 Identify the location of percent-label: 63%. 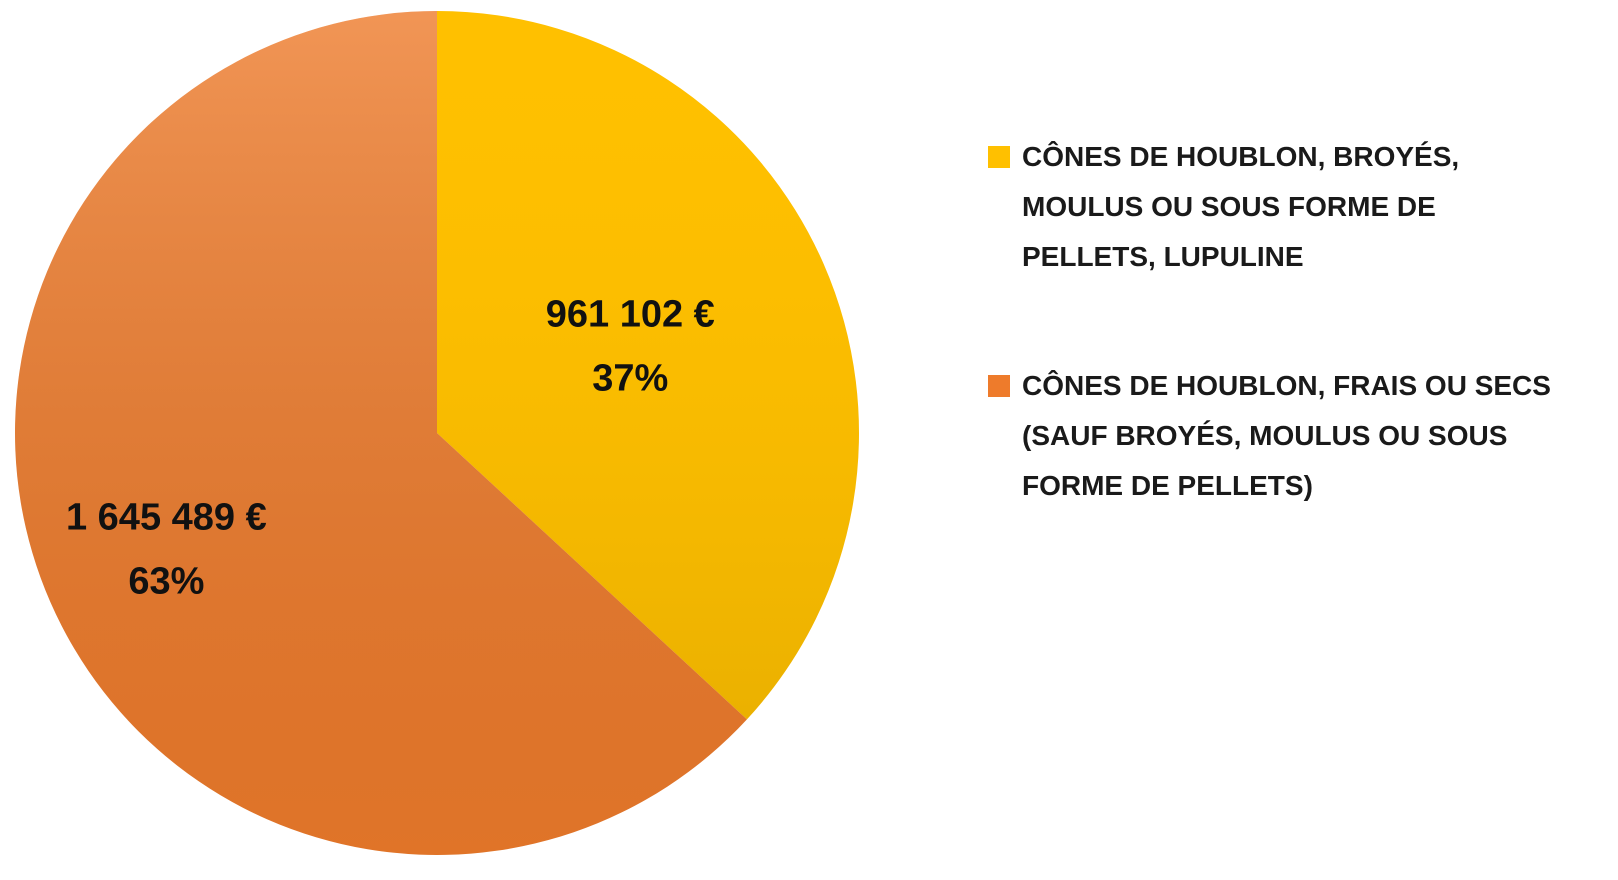
(166, 581).